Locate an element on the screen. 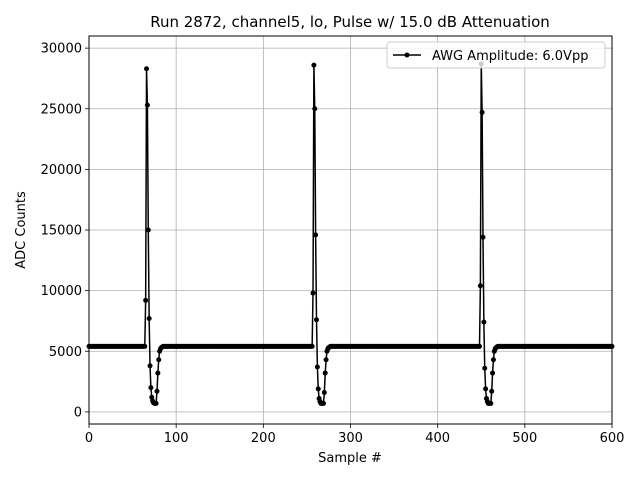  y-tick-label: 20000 is located at coordinates (61, 170).